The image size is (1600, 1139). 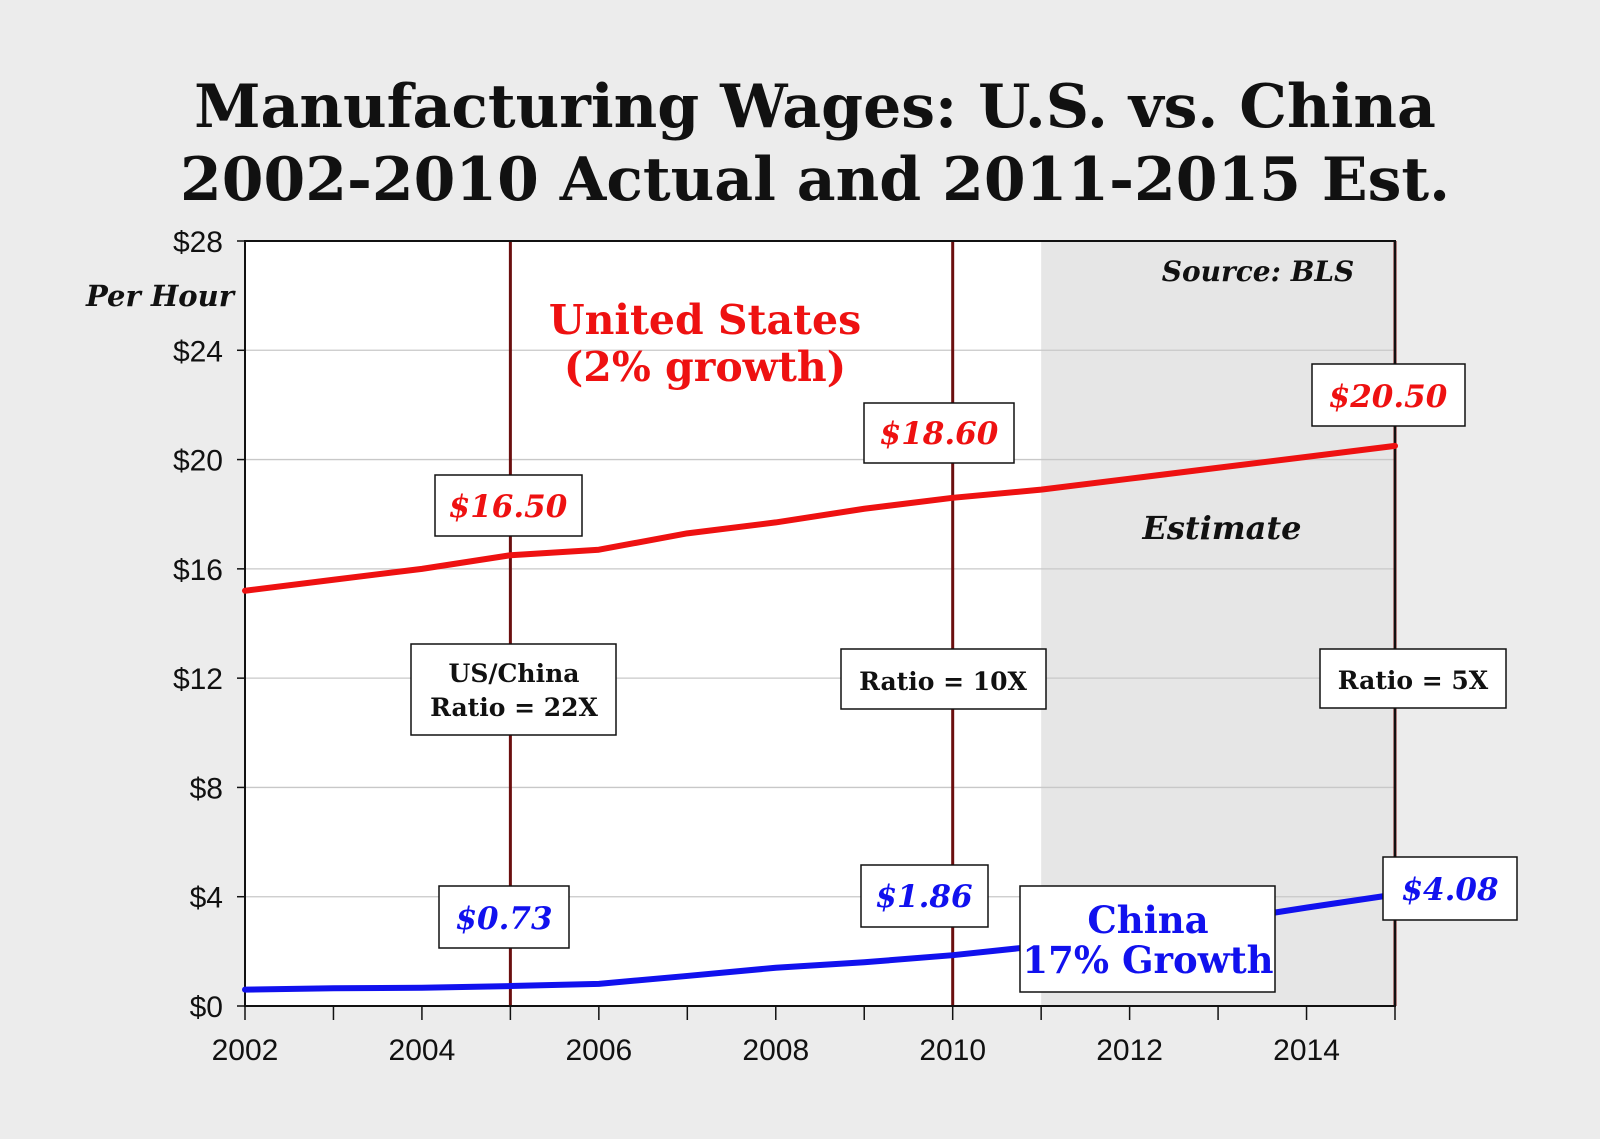 I want to click on y-tick-label: $28, so click(x=198, y=242).